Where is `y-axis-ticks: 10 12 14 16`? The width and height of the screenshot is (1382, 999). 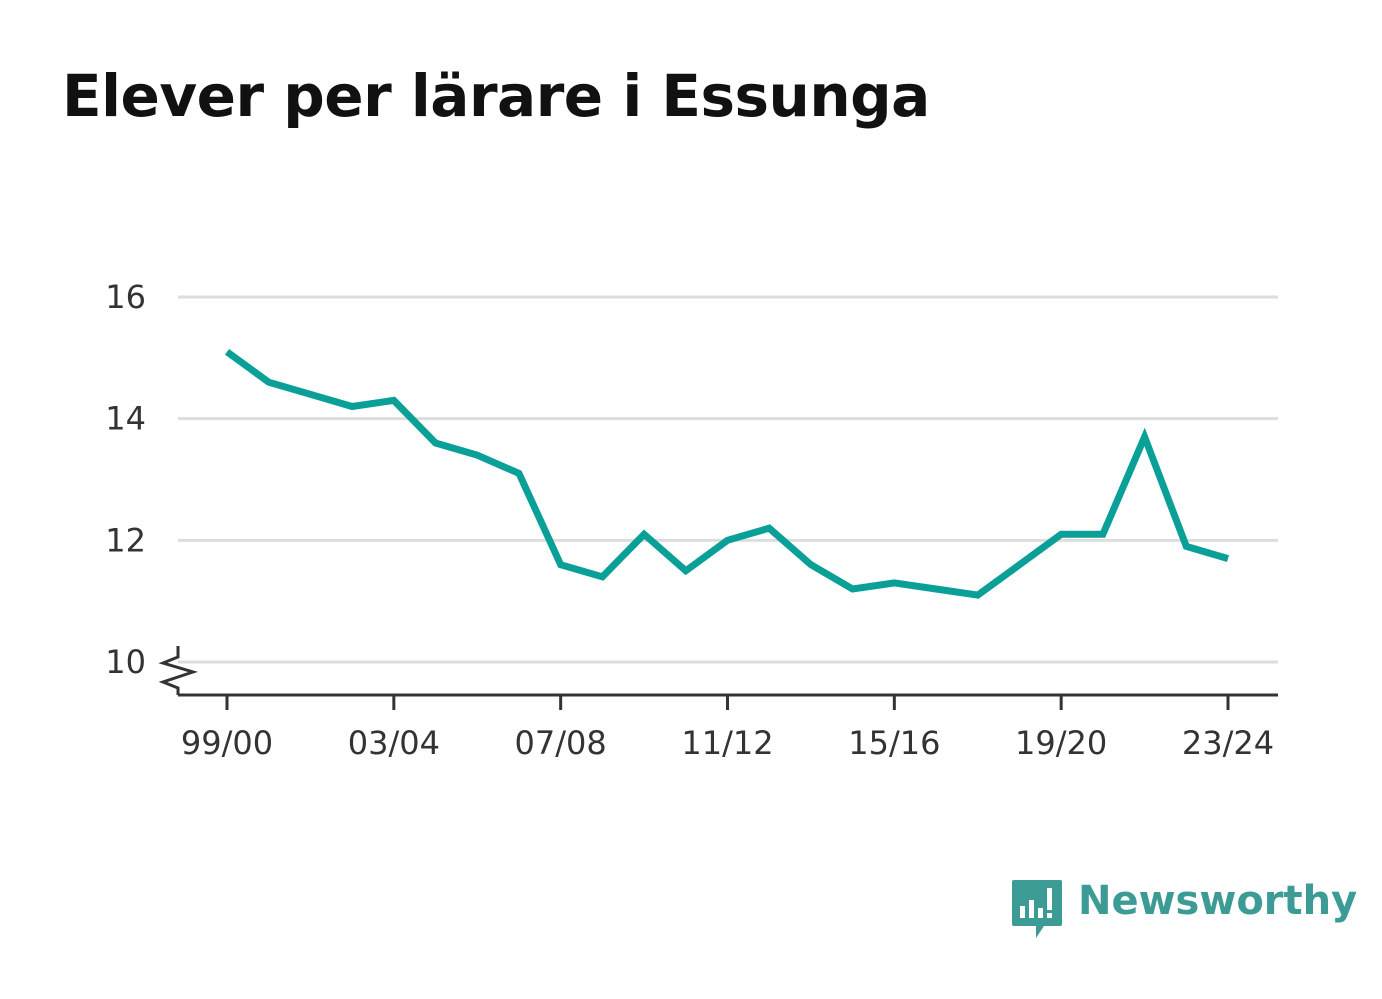
y-axis-ticks: 10 12 14 16 is located at coordinates (125, 479).